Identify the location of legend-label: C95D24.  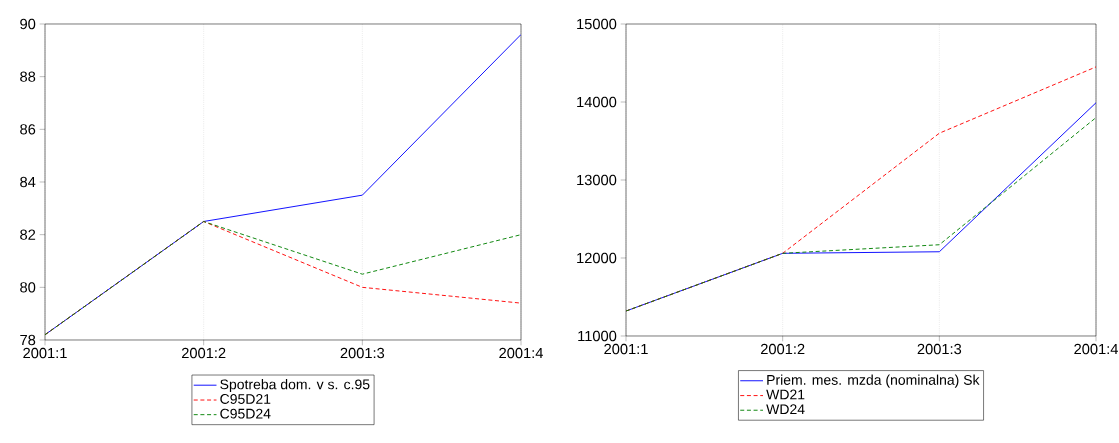
(245, 413).